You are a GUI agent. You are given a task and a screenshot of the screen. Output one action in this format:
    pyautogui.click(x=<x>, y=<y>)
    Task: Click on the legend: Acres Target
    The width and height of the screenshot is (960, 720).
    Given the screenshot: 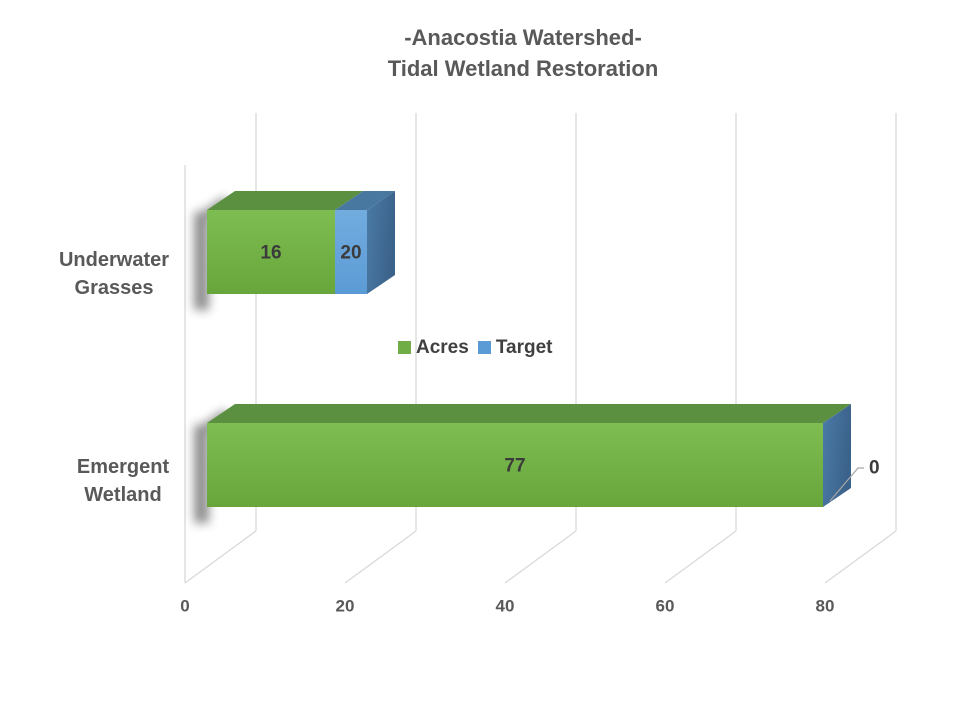 What is the action you would take?
    pyautogui.click(x=475, y=347)
    